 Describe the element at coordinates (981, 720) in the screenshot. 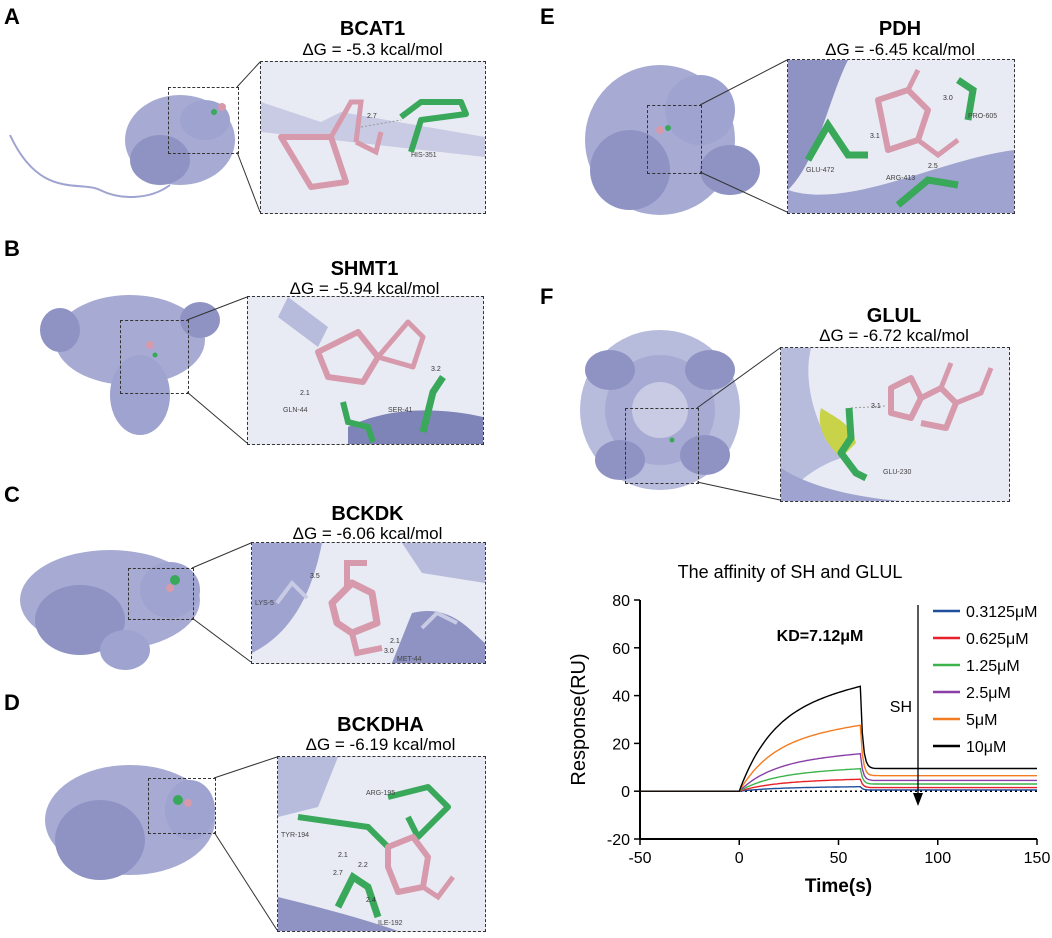

I see `legend-label-5: 5μM` at that location.